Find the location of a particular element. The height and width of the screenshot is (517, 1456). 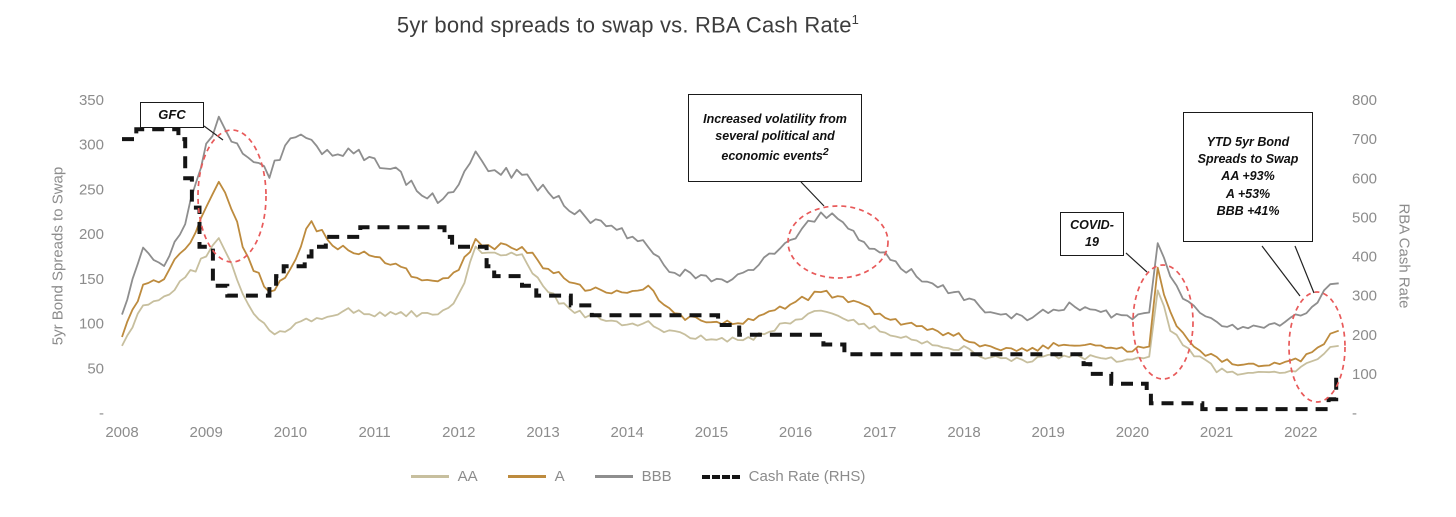

covid-callout: COVID-19 is located at coordinates (1092, 234).